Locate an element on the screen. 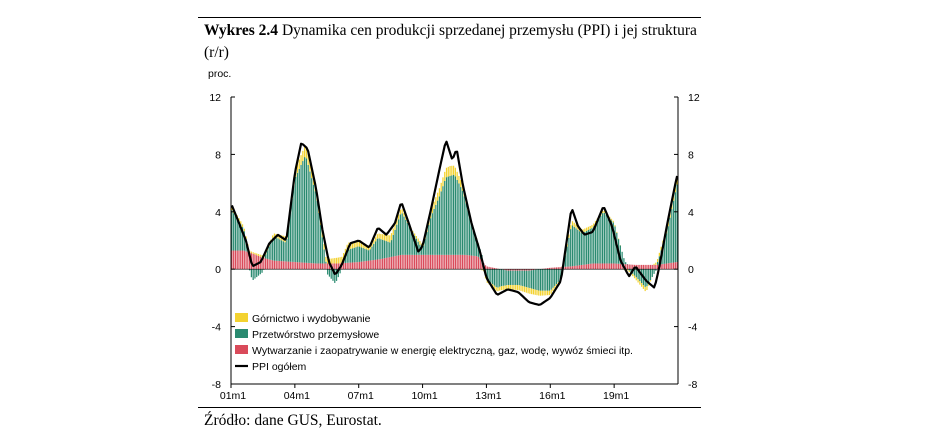 Image resolution: width=948 pixels, height=439 pixels. legend-label: Górnictwo i wydobywanie is located at coordinates (311, 319).